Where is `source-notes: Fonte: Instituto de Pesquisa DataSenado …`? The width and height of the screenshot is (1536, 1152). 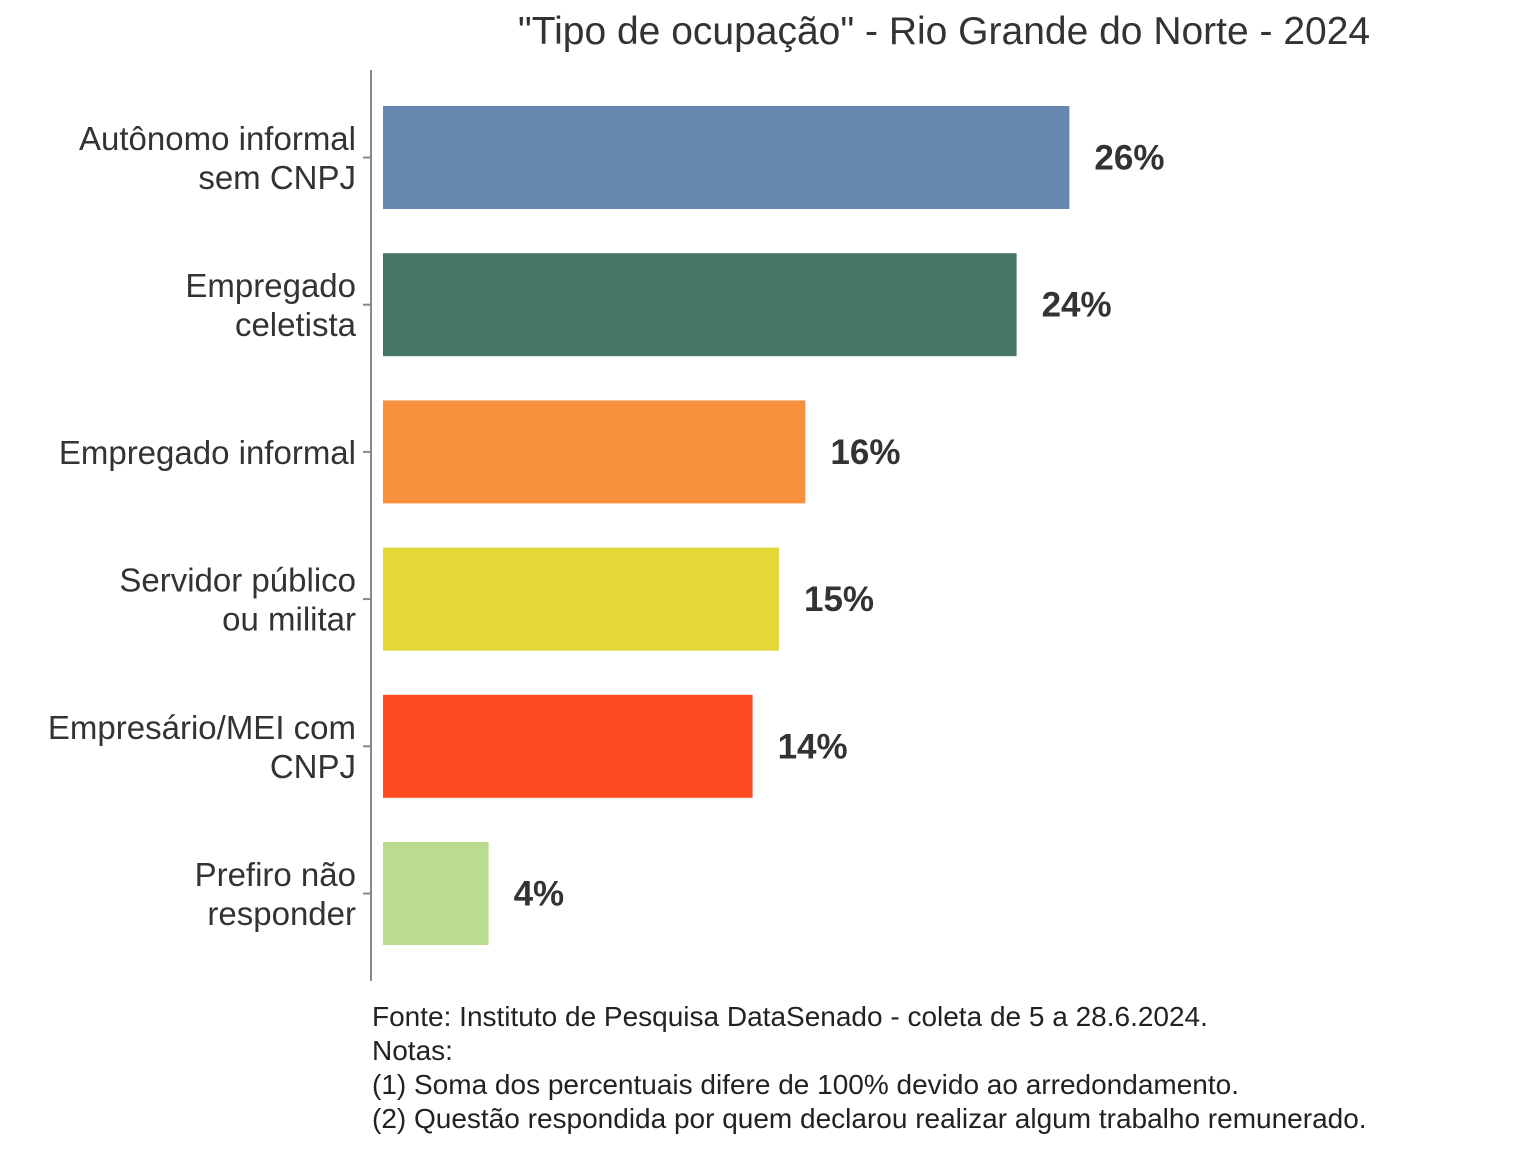 source-notes: Fonte: Instituto de Pesquisa DataSenado … is located at coordinates (869, 1068).